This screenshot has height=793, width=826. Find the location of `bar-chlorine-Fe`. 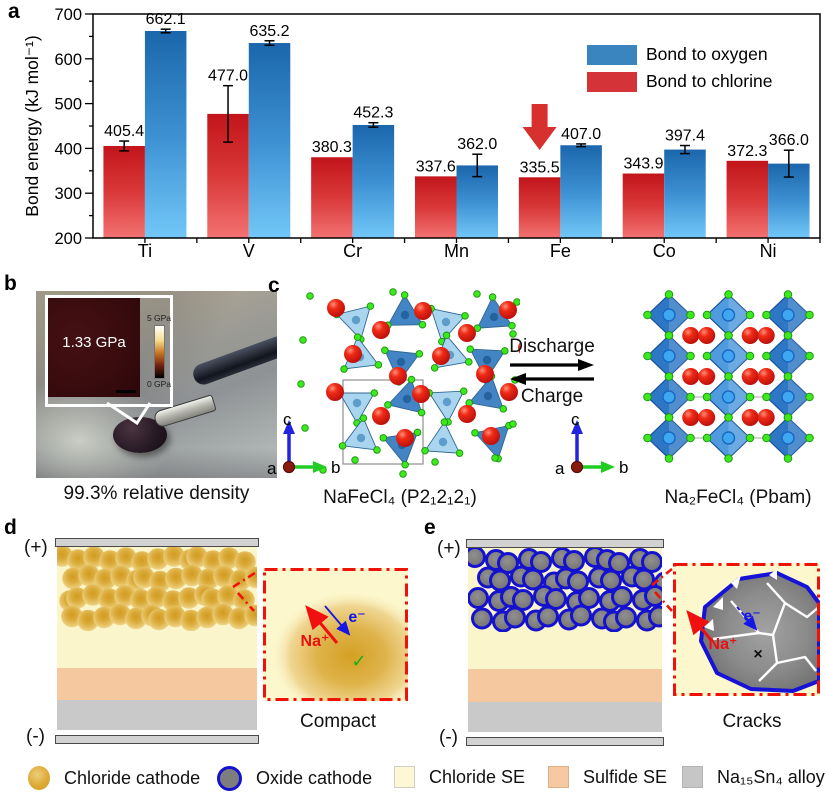

bar-chlorine-Fe is located at coordinates (539, 207).